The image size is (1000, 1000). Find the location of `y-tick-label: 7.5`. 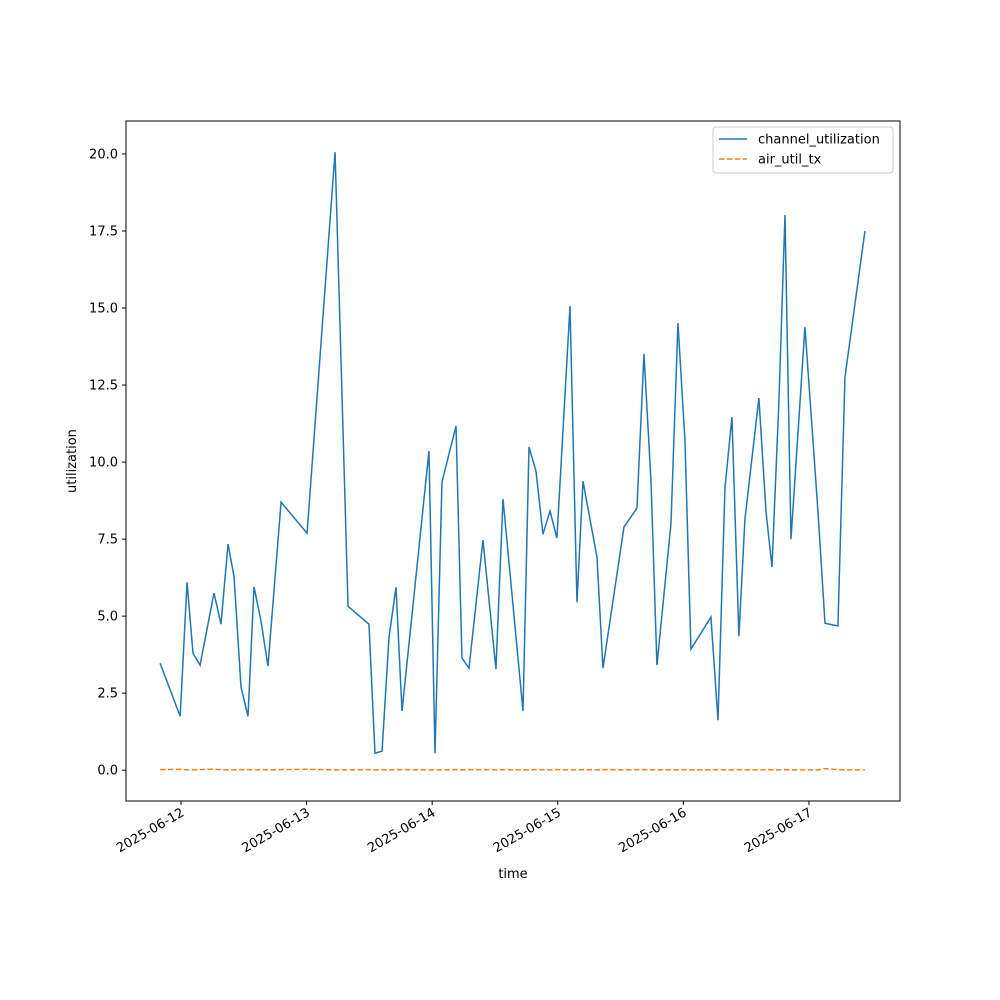

y-tick-label: 7.5 is located at coordinates (107, 540).